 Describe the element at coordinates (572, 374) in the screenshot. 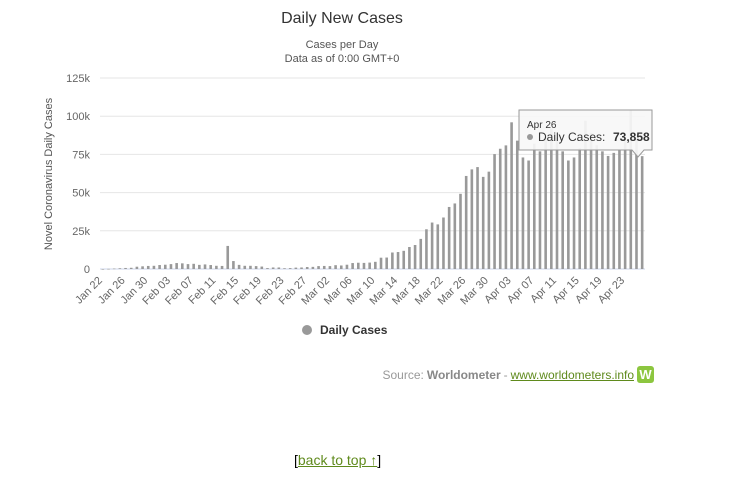

I see `source-link: www.worldometers.info` at that location.